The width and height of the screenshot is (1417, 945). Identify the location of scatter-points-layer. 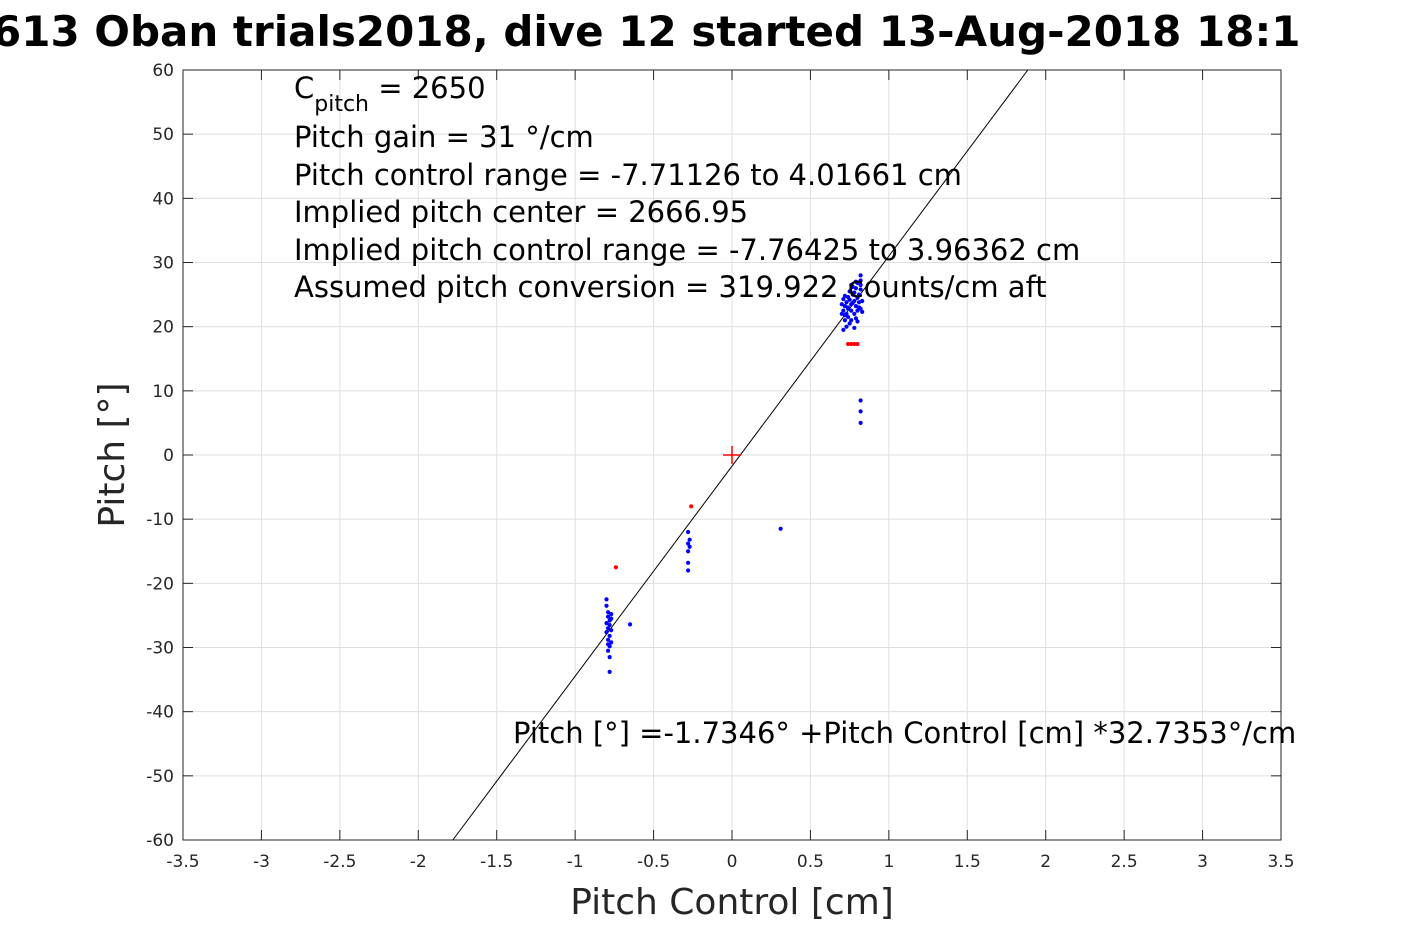
(734, 473).